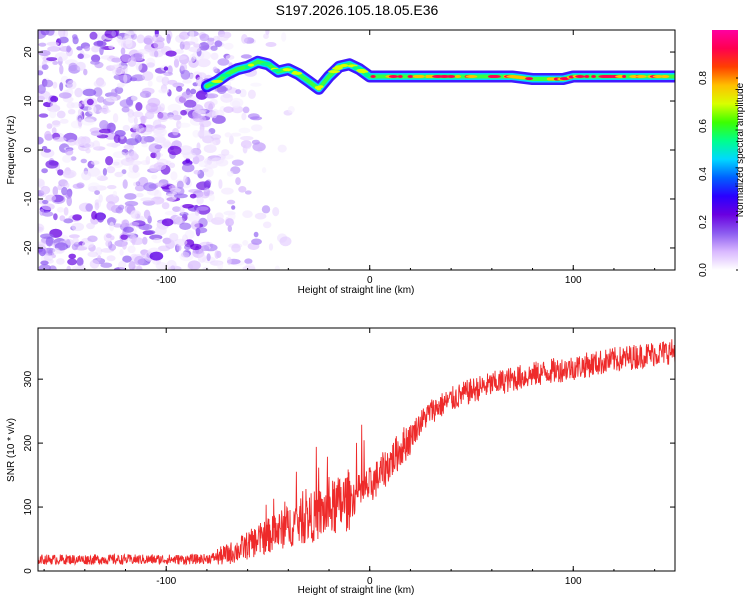  Describe the element at coordinates (166, 150) in the screenshot. I see `spectrogram-noise` at that location.